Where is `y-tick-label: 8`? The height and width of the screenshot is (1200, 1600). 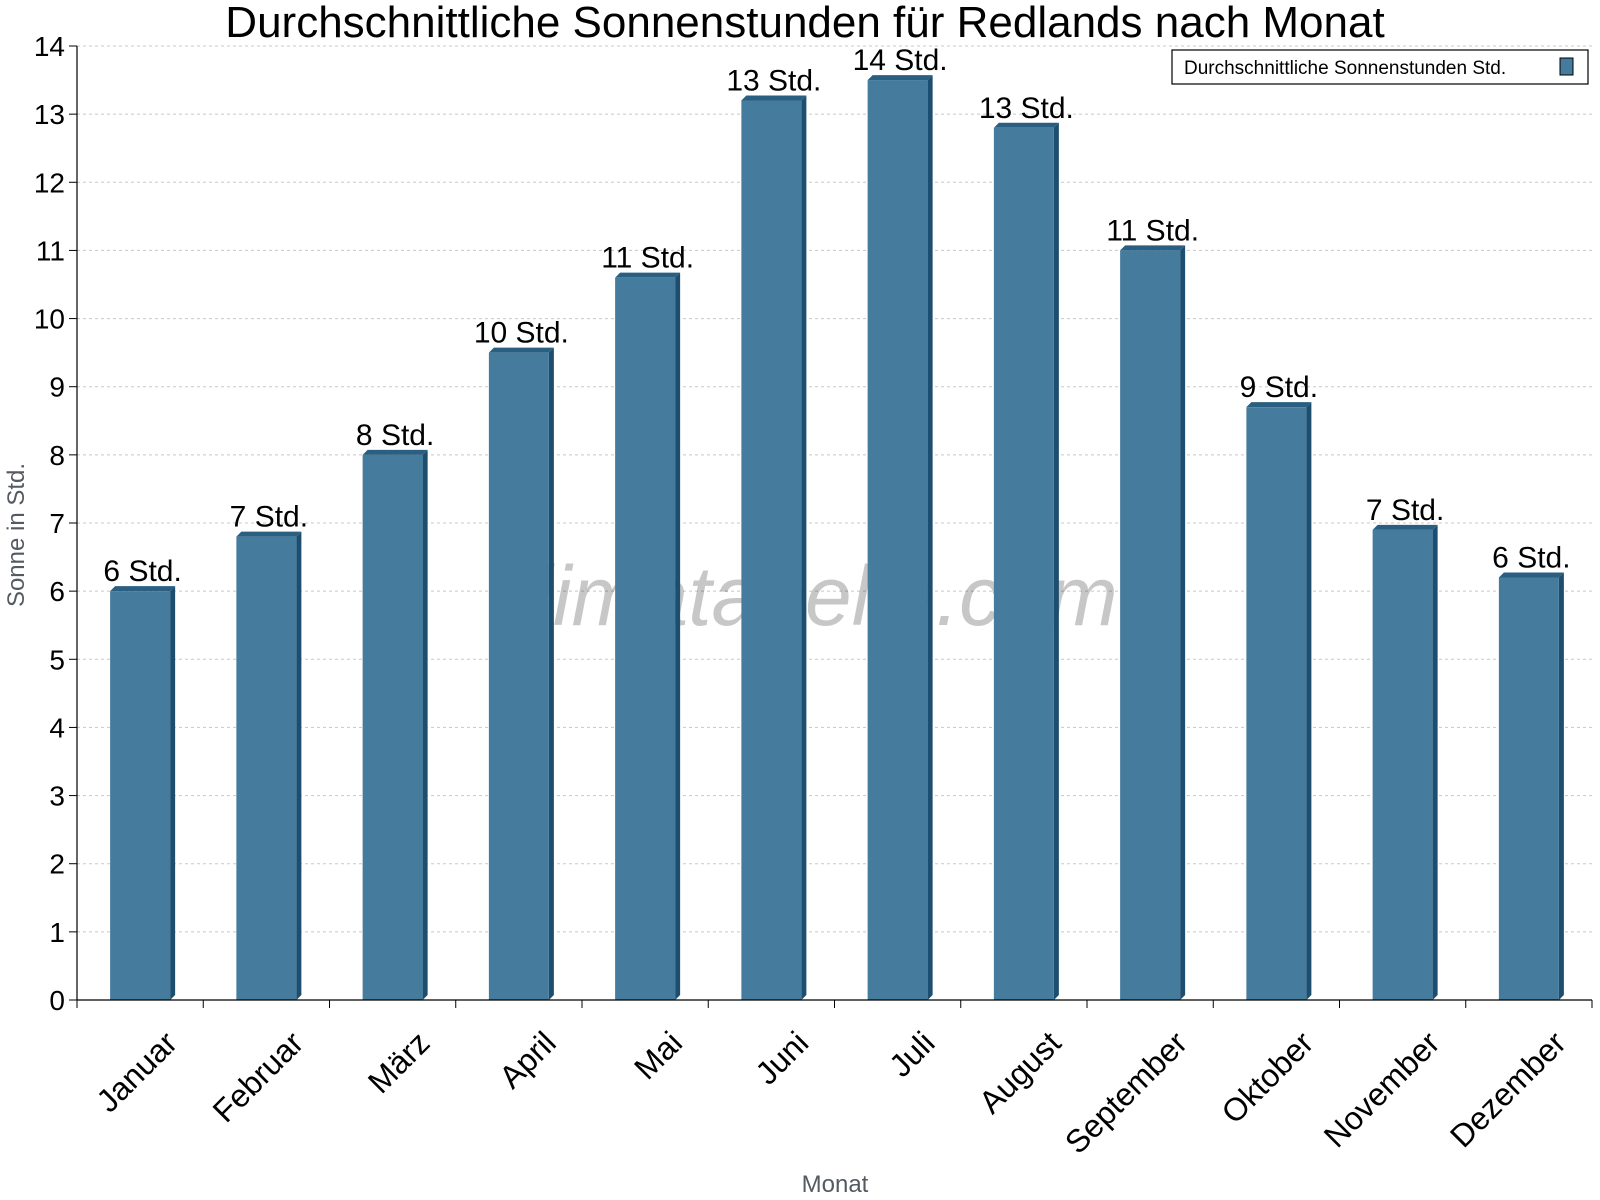 y-tick-label: 8 is located at coordinates (57, 455).